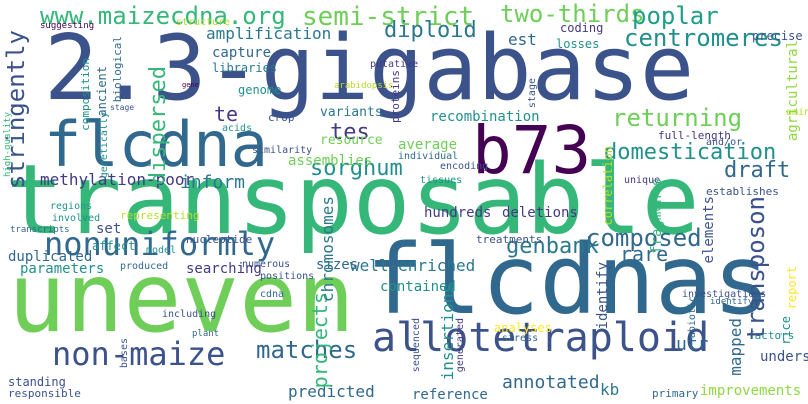 Image resolution: width=808 pixels, height=404 pixels. I want to click on word-returning: returning, so click(677, 118).